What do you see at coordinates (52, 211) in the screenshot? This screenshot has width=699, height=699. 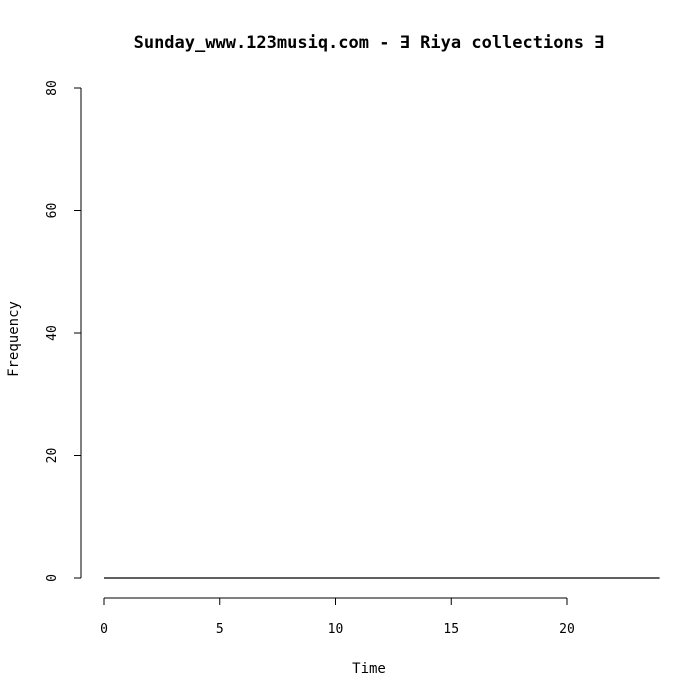 I see `y-tick-label: 60` at bounding box center [52, 211].